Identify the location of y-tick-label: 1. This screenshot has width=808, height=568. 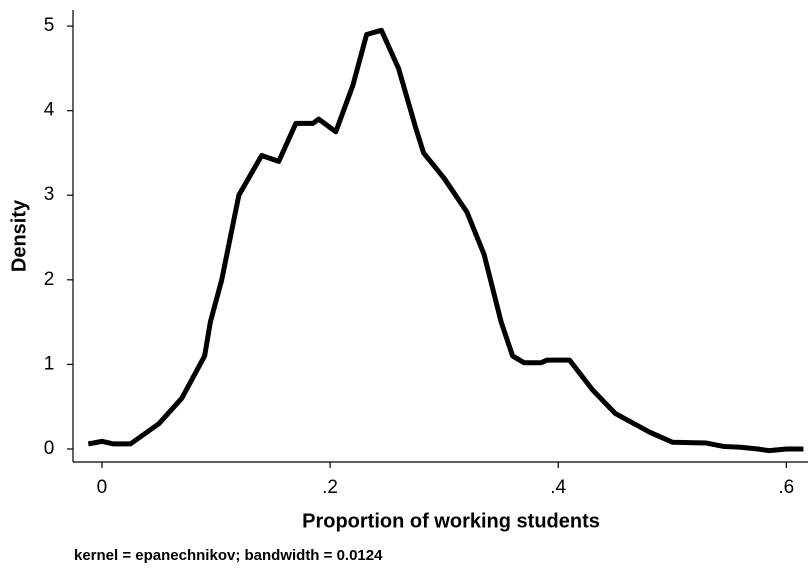
(49, 363).